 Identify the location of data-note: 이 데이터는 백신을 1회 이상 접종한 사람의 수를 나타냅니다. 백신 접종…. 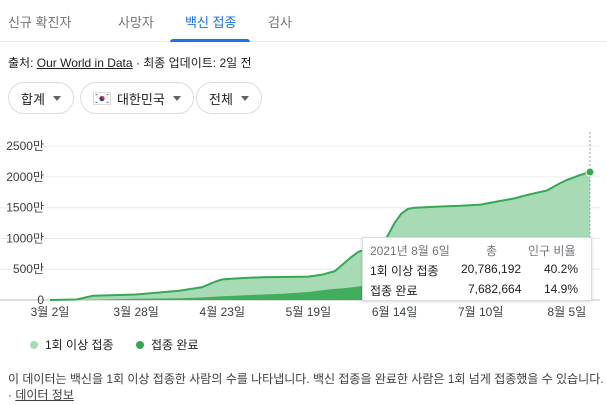
(306, 387).